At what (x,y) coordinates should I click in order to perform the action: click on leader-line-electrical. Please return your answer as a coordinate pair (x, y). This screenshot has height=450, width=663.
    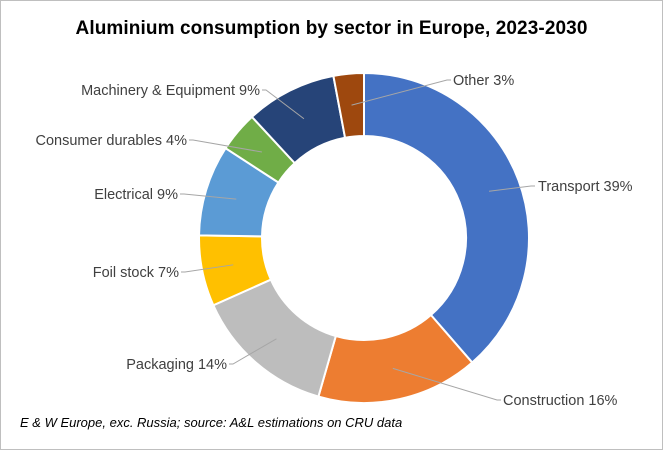
    Looking at the image, I should click on (208, 196).